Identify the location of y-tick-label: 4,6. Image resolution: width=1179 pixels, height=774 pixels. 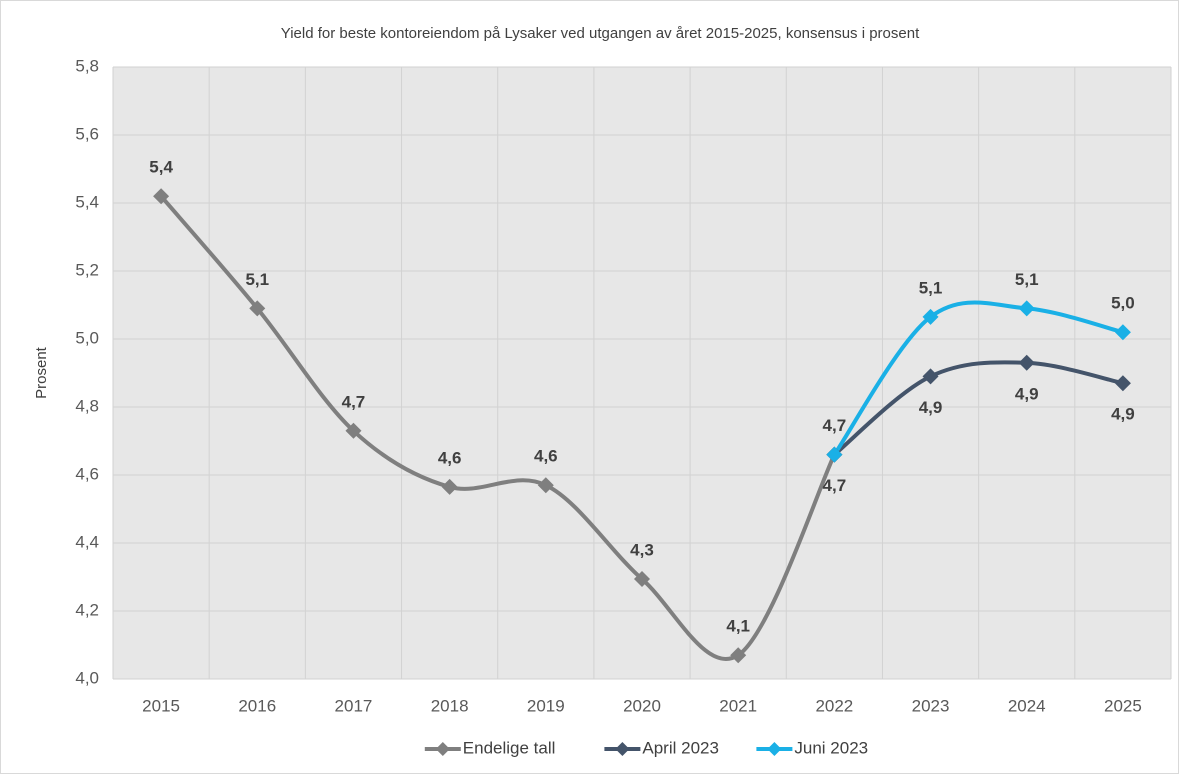
(87, 473).